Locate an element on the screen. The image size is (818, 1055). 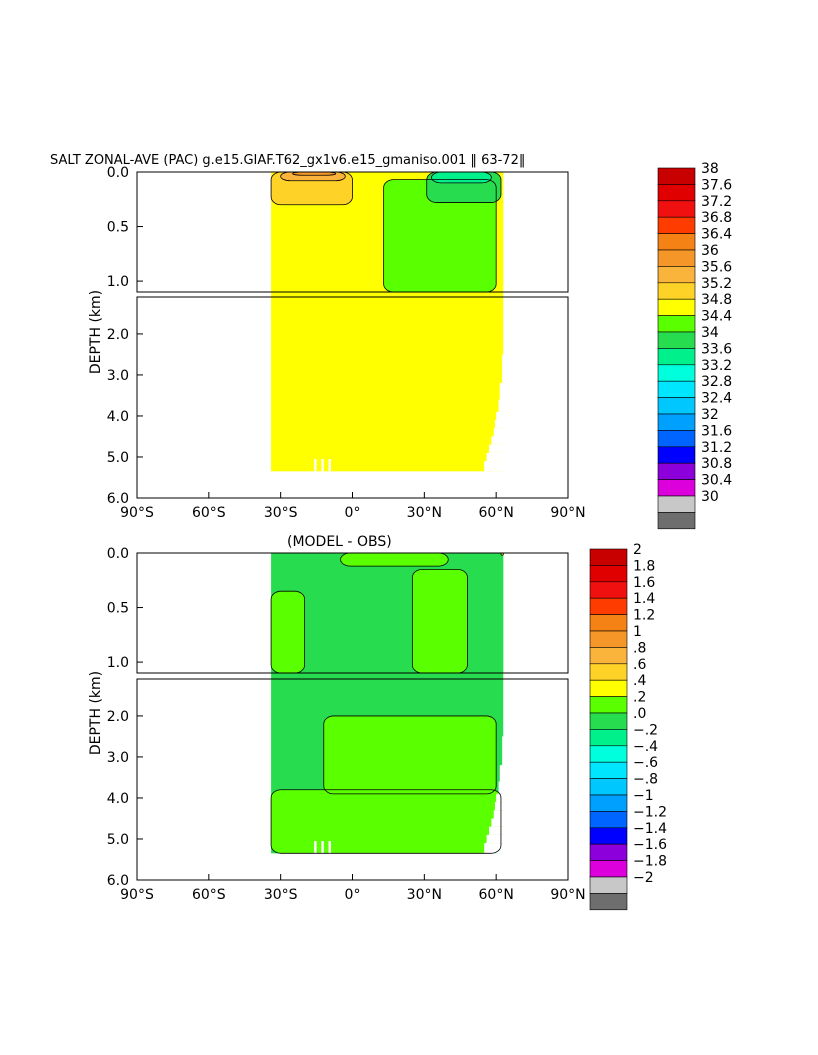
y-tick-label: 1.0 is located at coordinates (118, 282).